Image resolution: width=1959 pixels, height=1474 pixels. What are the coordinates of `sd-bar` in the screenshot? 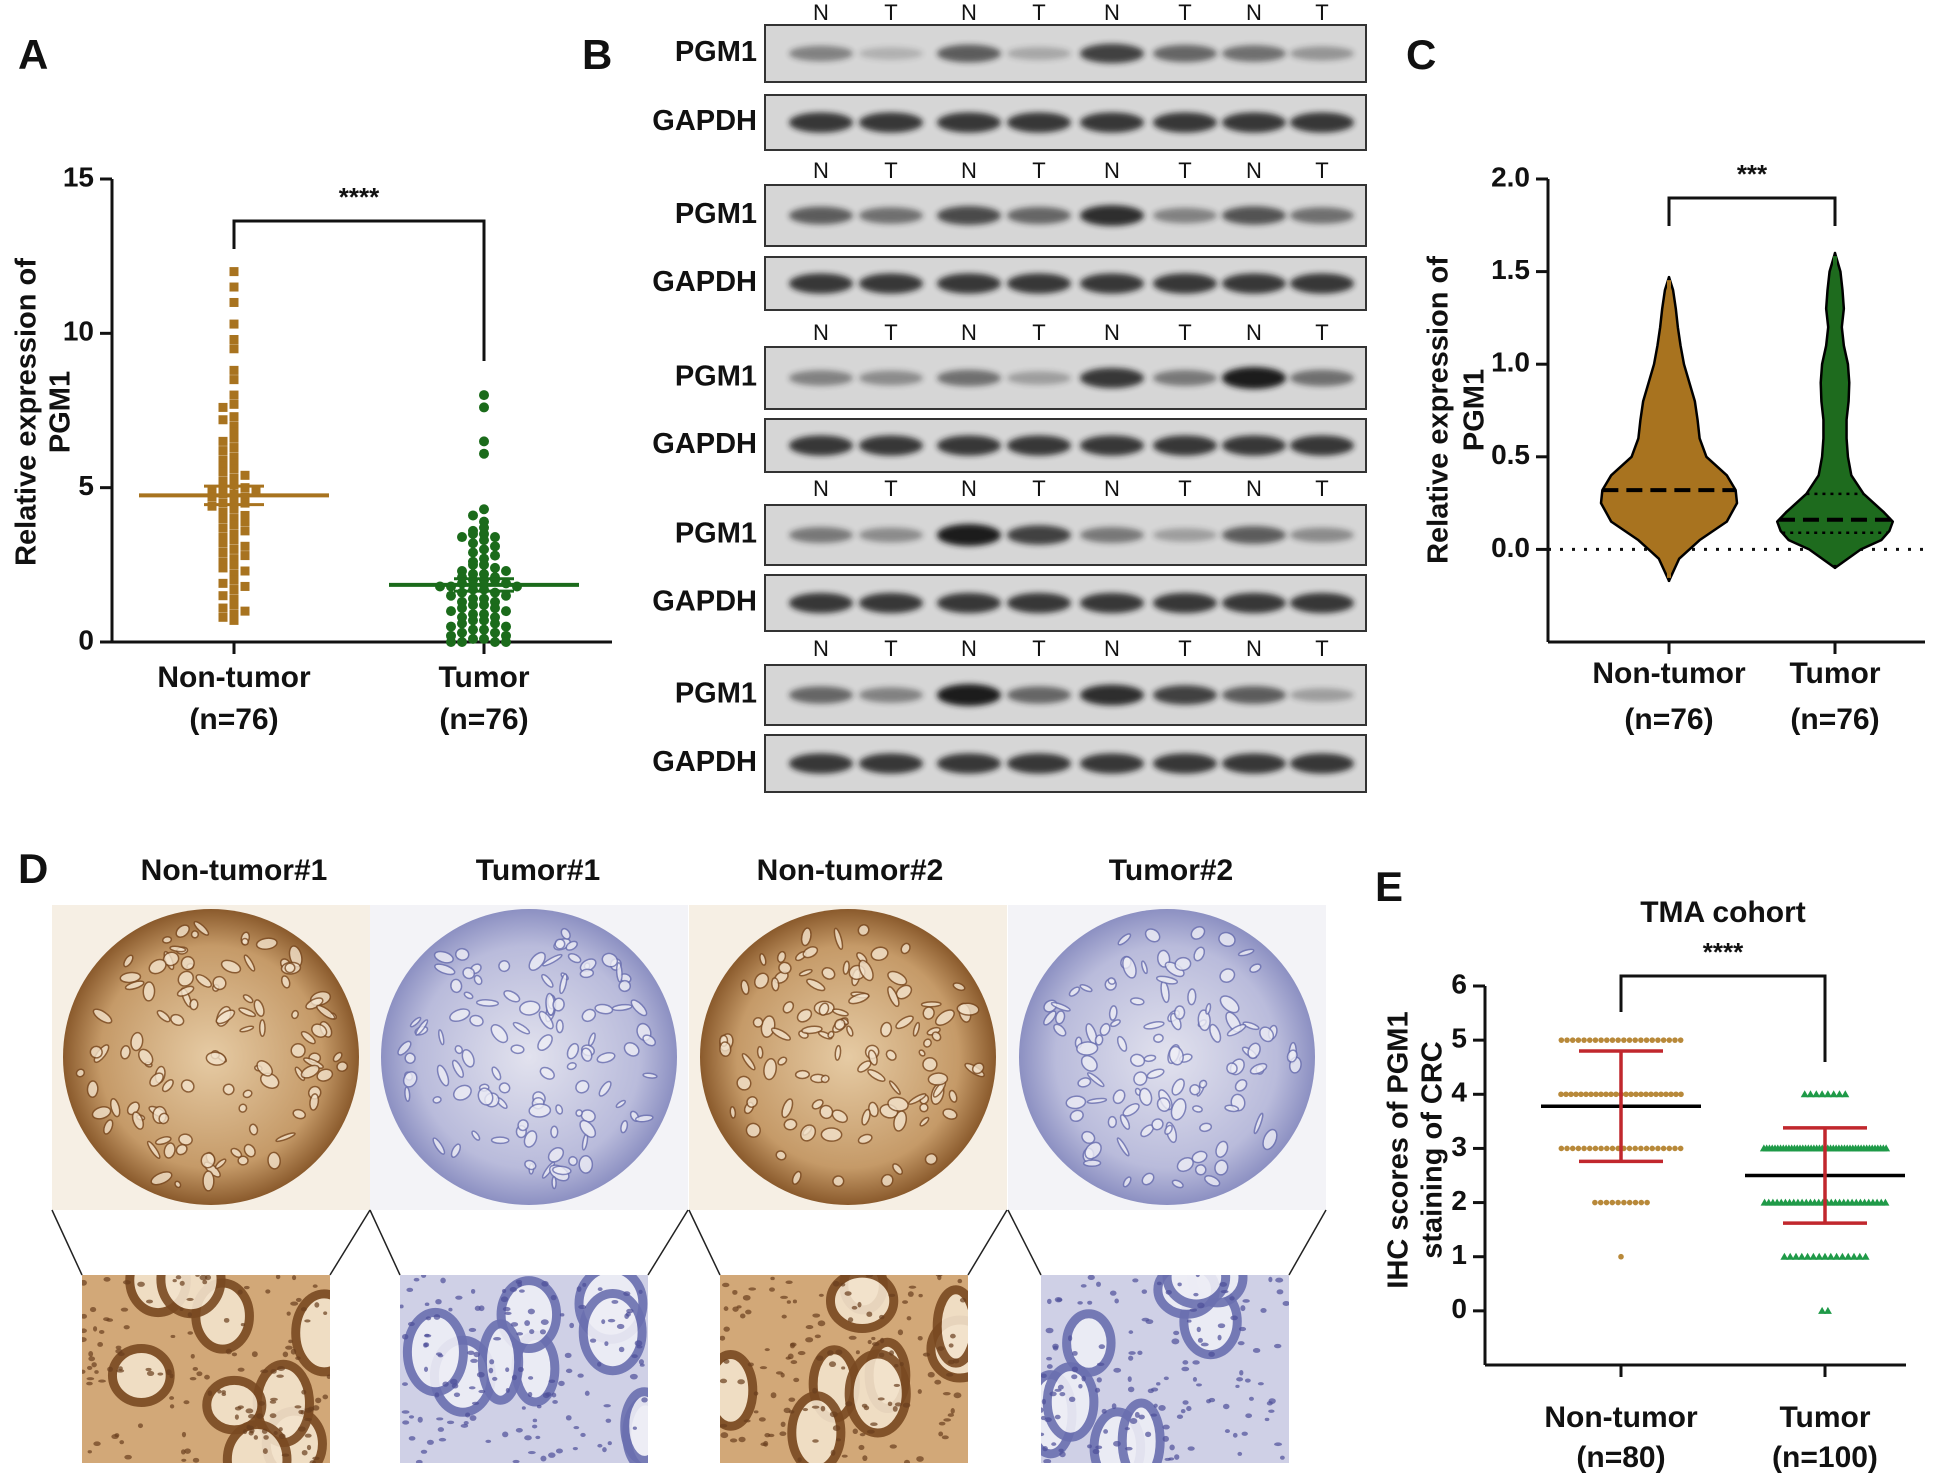 It's located at (1621, 1106).